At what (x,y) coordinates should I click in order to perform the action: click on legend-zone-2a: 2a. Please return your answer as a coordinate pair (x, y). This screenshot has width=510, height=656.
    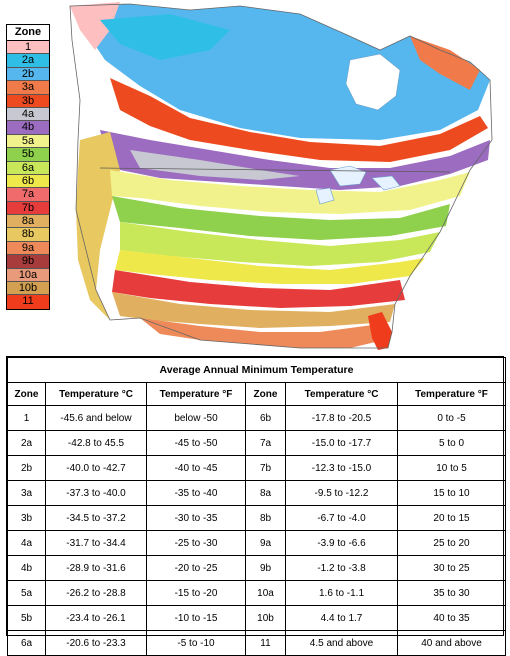
    Looking at the image, I should click on (28, 61).